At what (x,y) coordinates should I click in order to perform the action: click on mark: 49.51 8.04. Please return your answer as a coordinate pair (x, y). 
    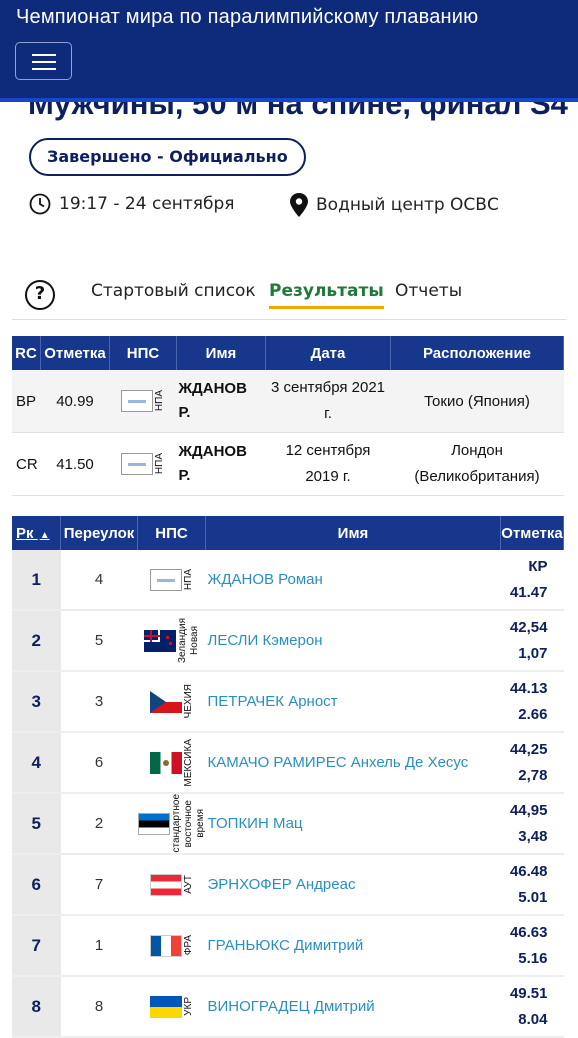
    Looking at the image, I should click on (532, 1007).